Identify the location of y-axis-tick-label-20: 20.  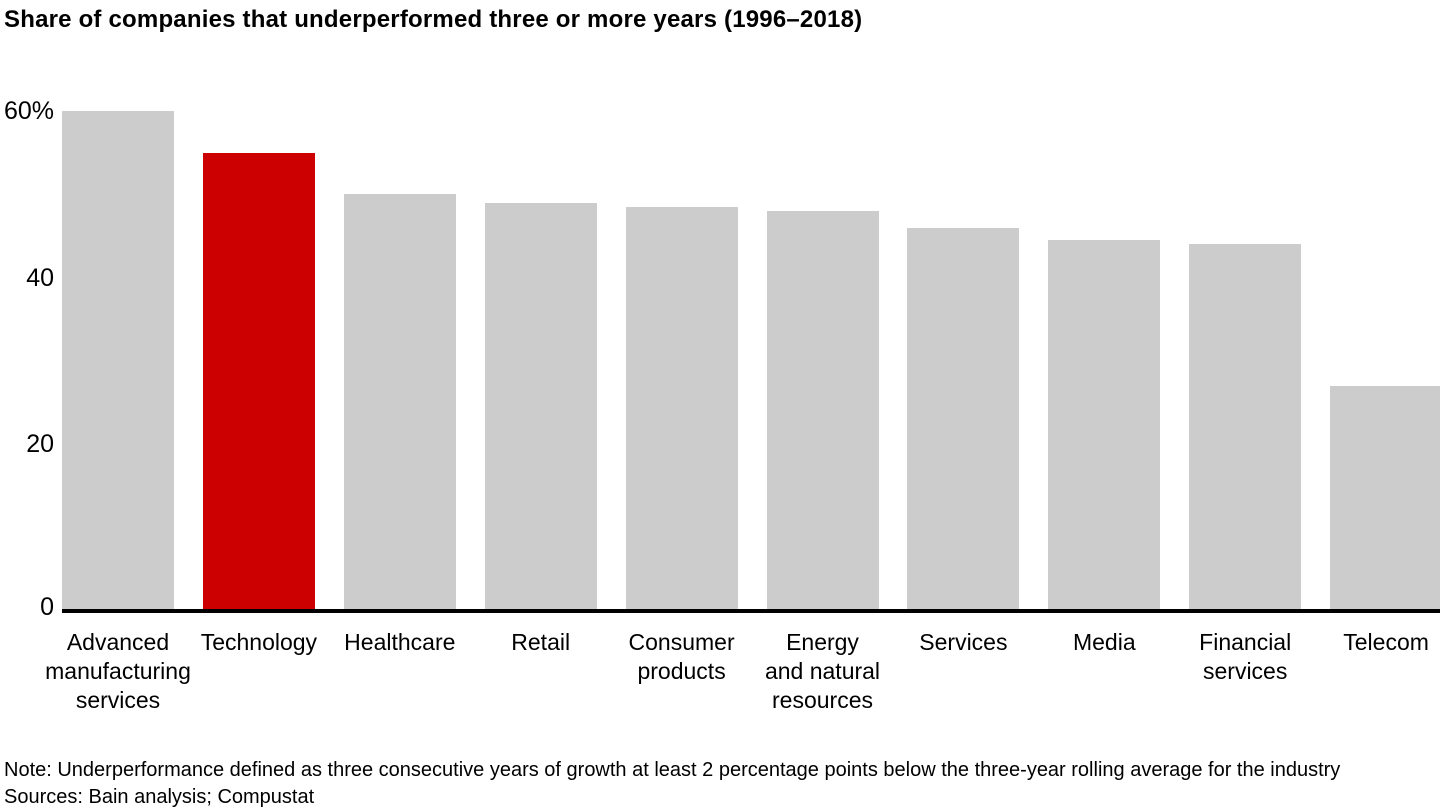
(40, 444).